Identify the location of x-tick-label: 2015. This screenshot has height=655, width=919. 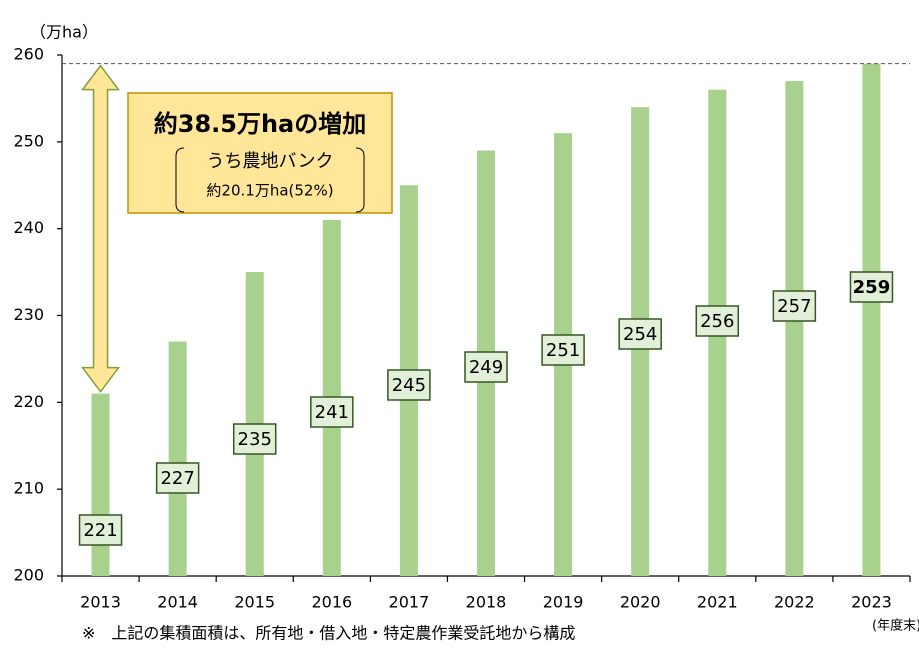
(254, 602).